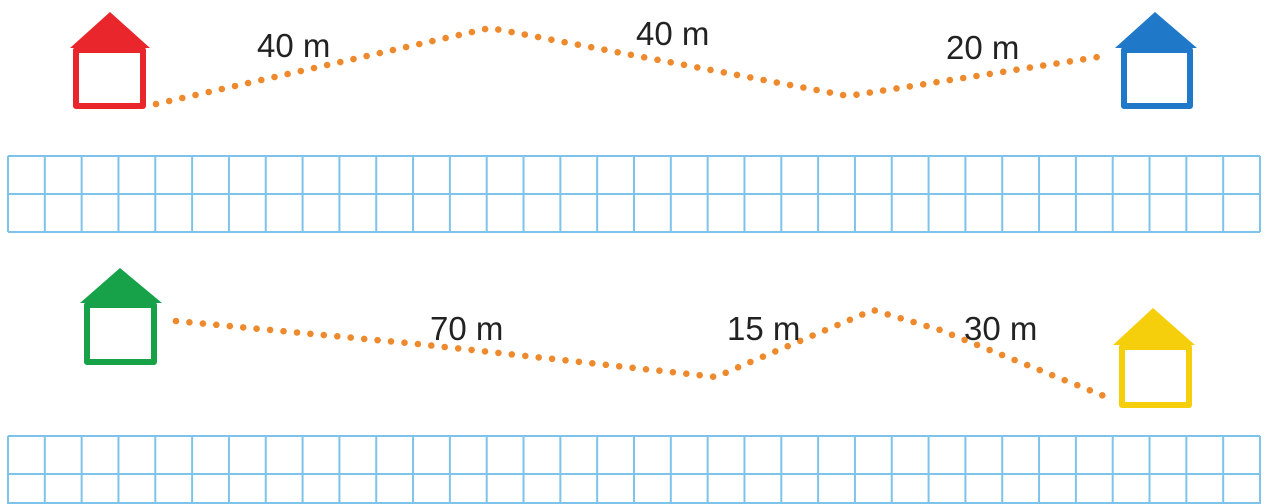 The width and height of the screenshot is (1268, 504). What do you see at coordinates (672, 33) in the screenshot?
I see `distance-label-1b: 40 m` at bounding box center [672, 33].